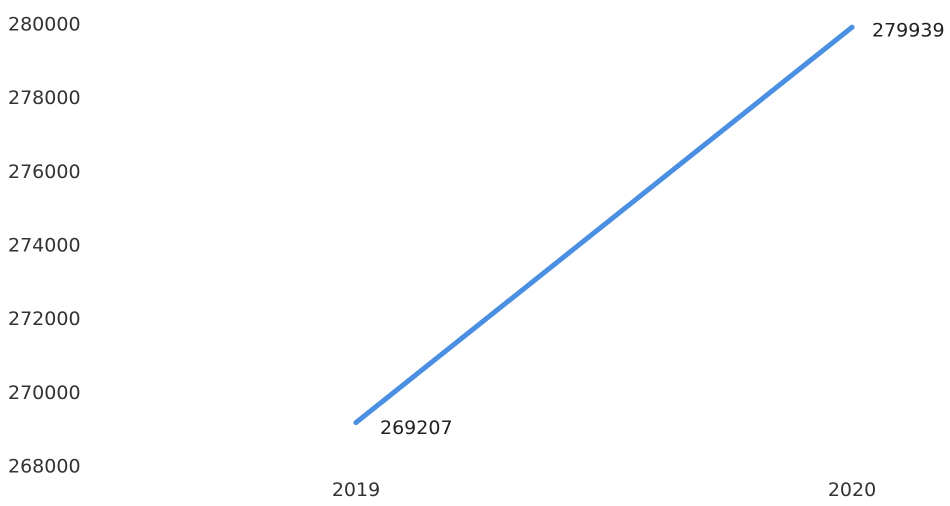  Describe the element at coordinates (44, 319) in the screenshot. I see `y-tick-label: 272000` at that location.